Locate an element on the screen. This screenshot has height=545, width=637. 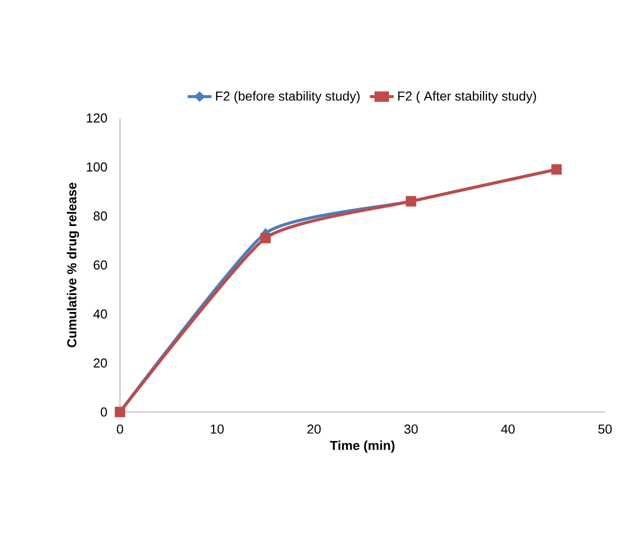
y-tick-label: 80 is located at coordinates (100, 216).